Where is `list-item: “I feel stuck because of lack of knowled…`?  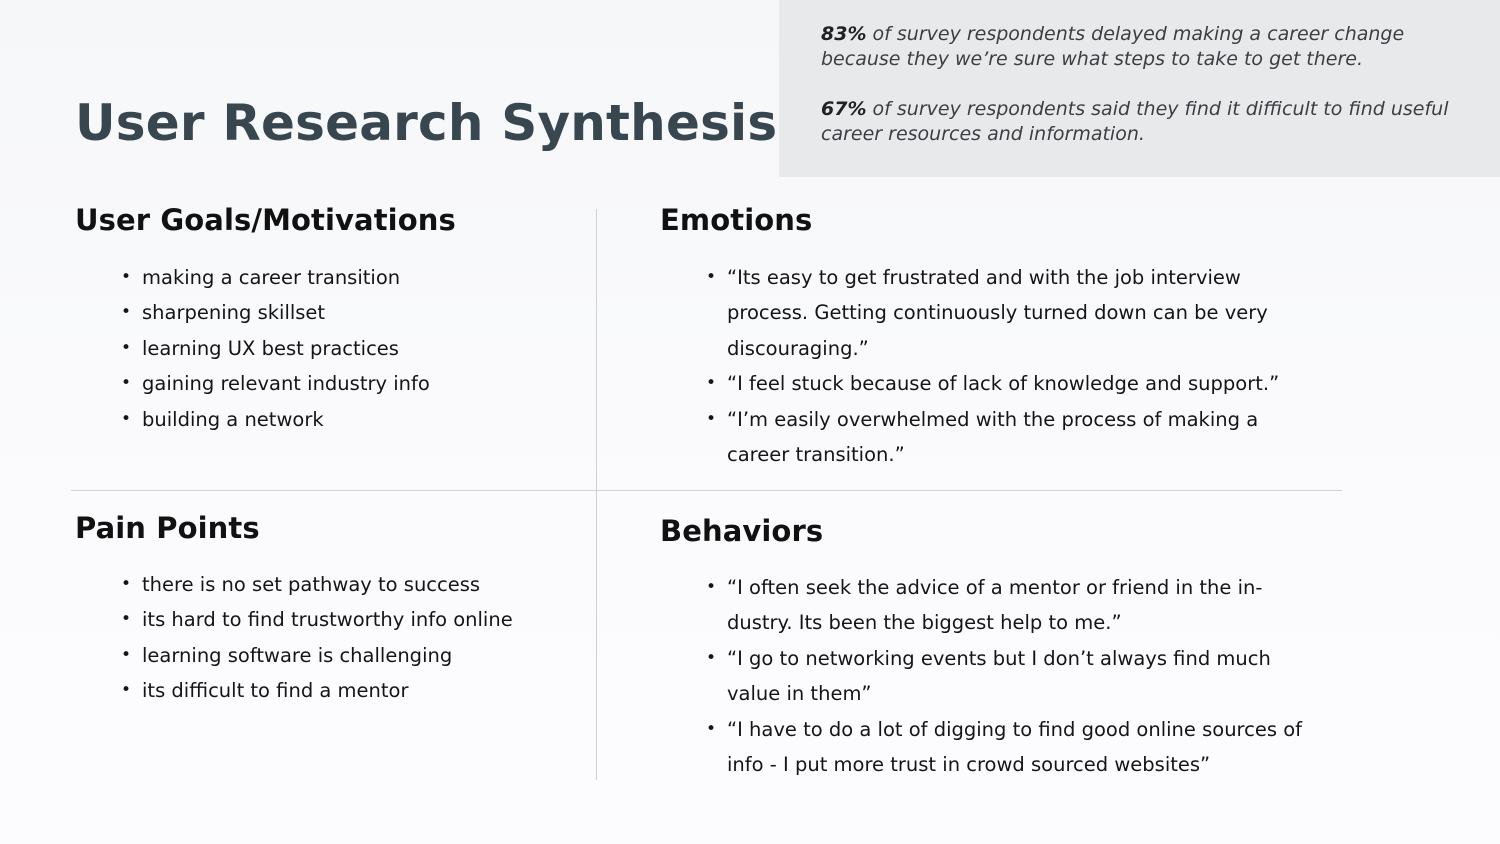
list-item: “I feel stuck because of lack of knowled… is located at coordinates (1009, 384).